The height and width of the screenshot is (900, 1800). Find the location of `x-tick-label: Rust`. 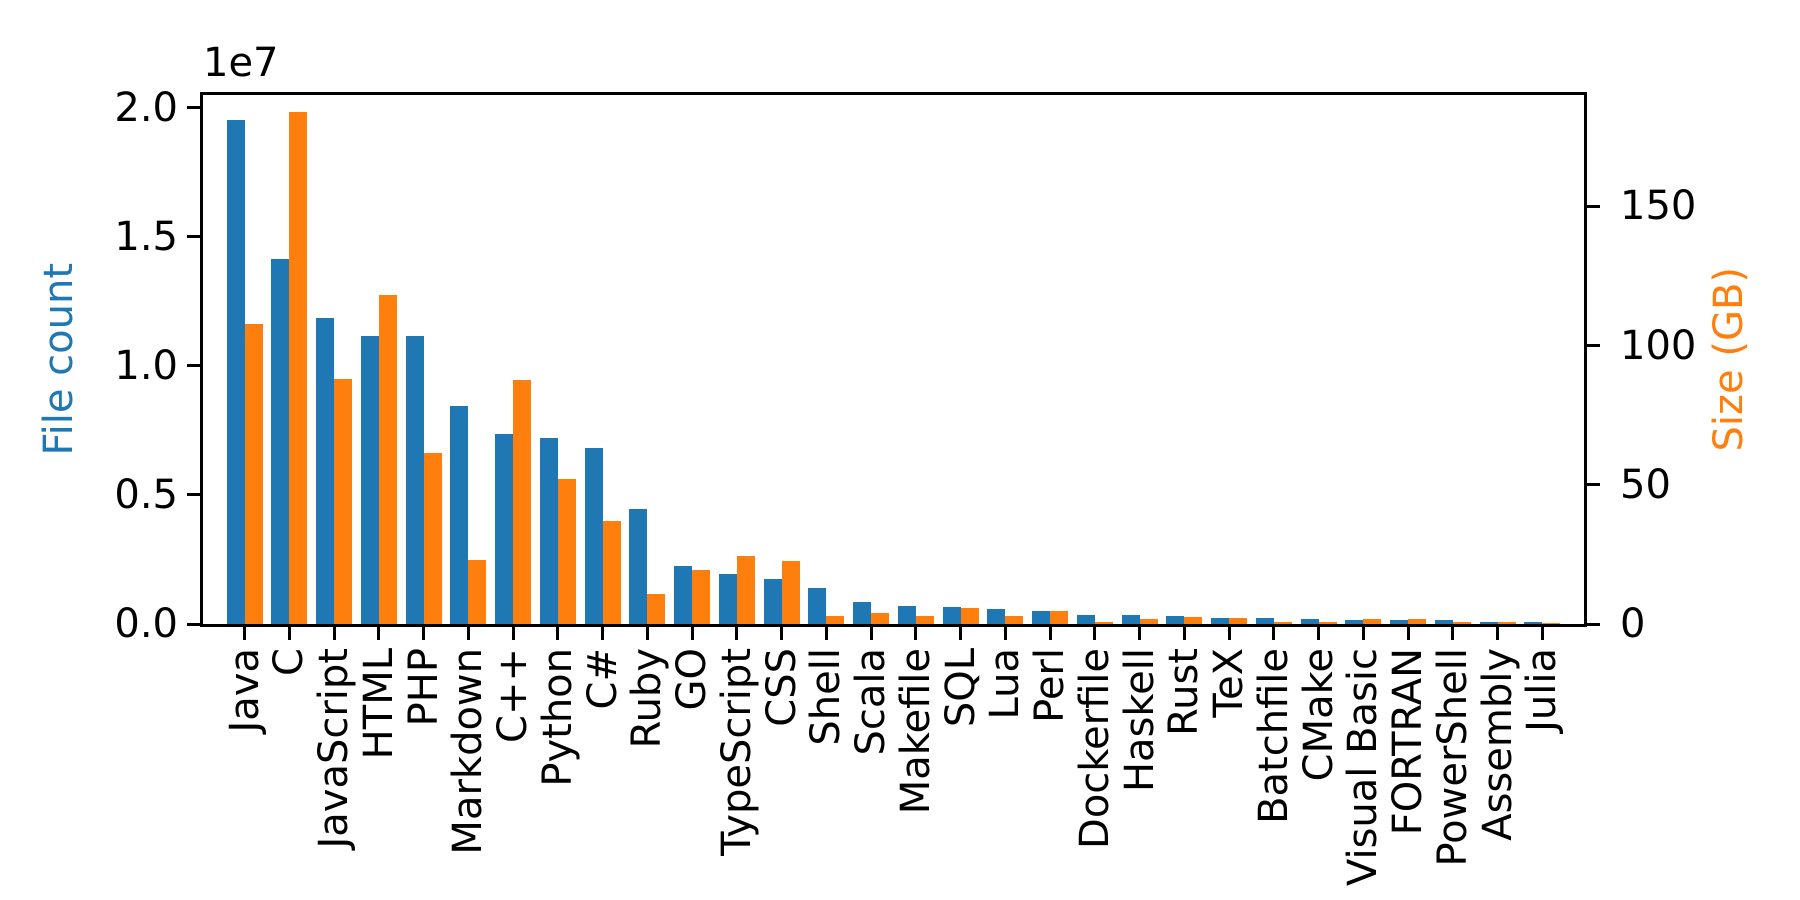

x-tick-label: Rust is located at coordinates (1184, 692).